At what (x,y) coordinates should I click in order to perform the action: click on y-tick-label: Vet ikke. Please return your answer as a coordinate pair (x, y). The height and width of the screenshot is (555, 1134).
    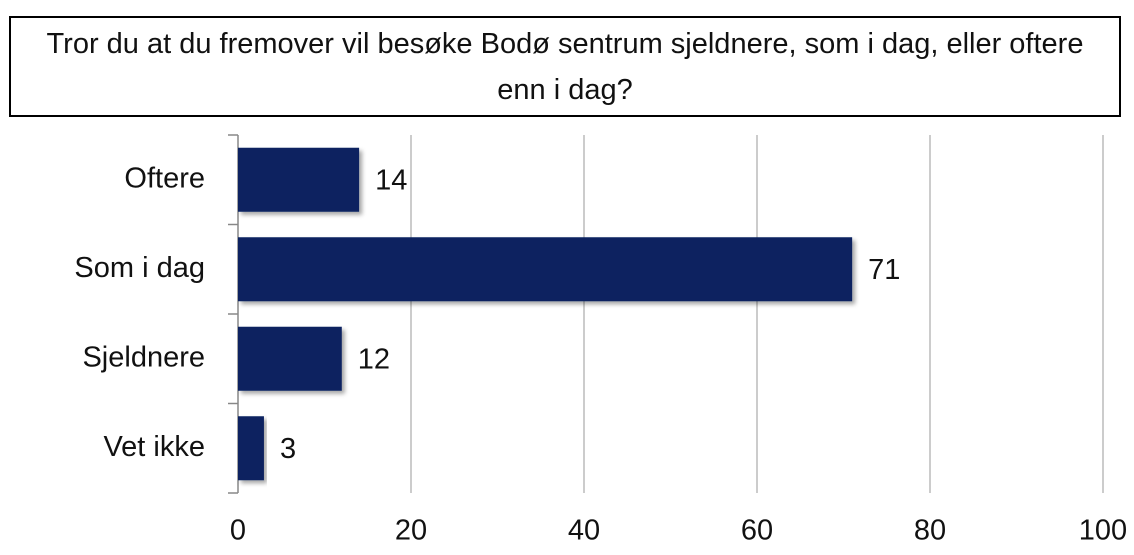
    Looking at the image, I should click on (154, 447).